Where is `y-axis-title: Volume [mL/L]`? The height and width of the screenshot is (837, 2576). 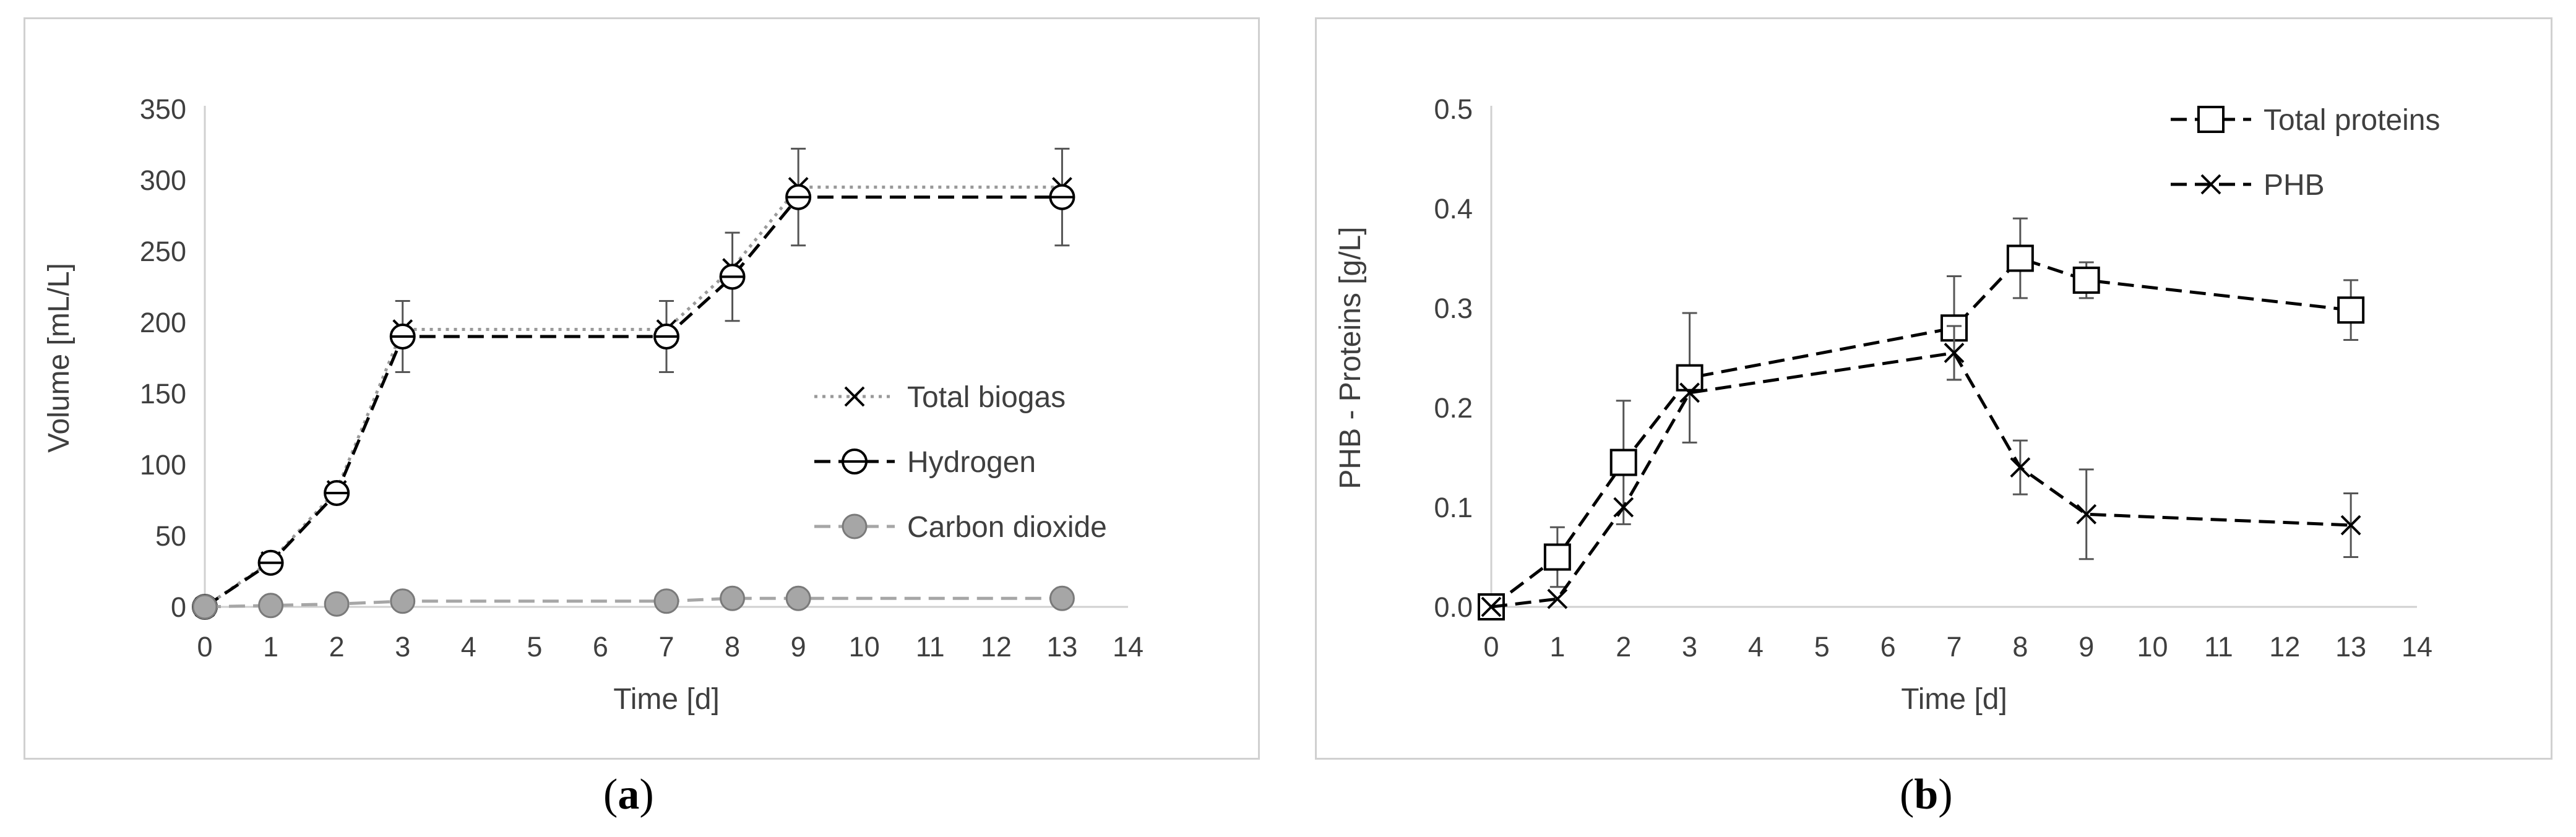 y-axis-title: Volume [mL/L] is located at coordinates (59, 358).